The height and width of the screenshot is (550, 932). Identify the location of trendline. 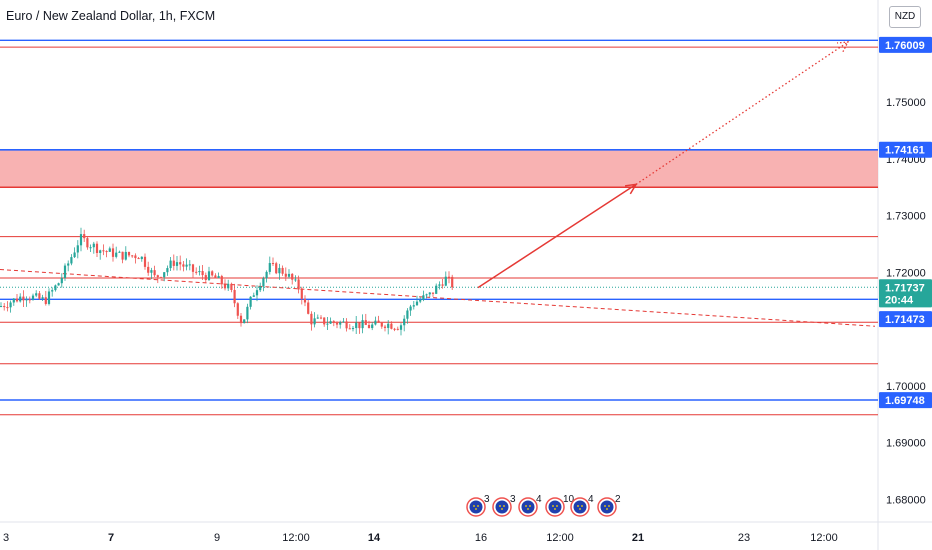
(438, 298).